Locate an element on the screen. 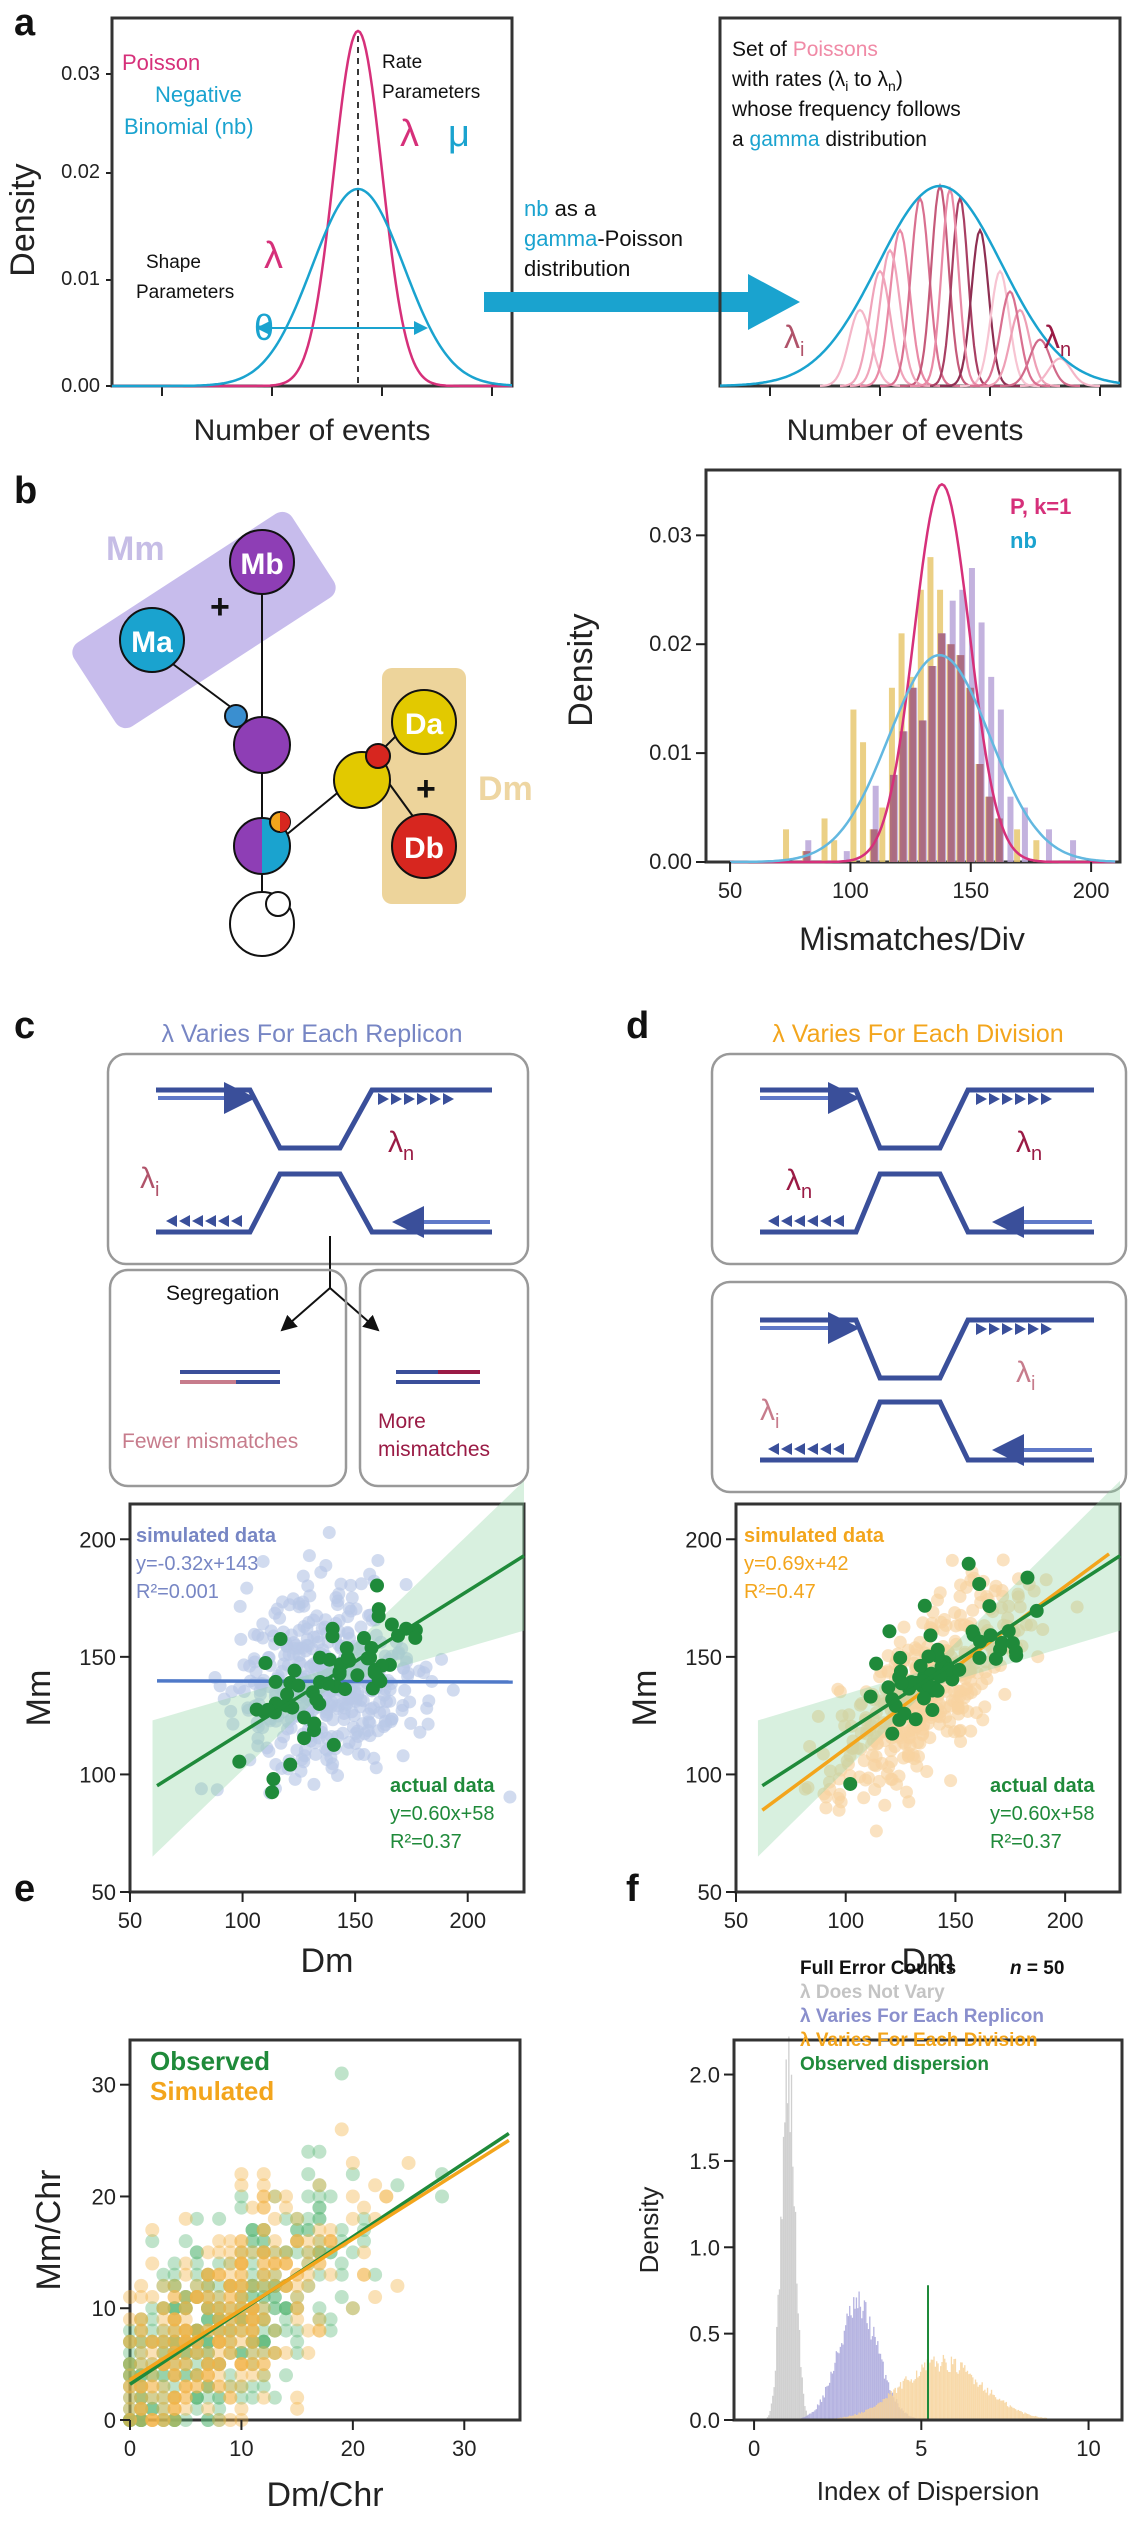 The image size is (1140, 2535). sim-r2: R²=0.47 is located at coordinates (780, 1592).